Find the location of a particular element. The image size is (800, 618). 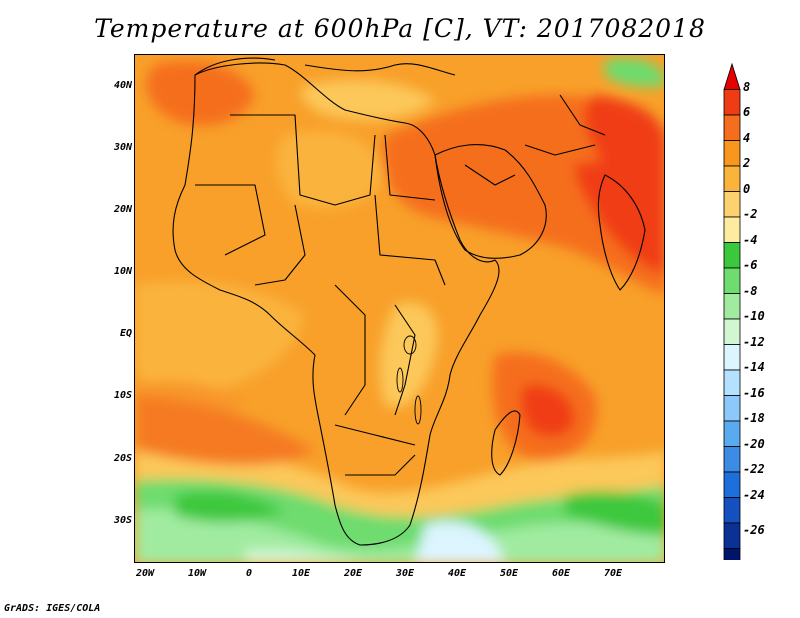

colorbar is located at coordinates (732, 311).